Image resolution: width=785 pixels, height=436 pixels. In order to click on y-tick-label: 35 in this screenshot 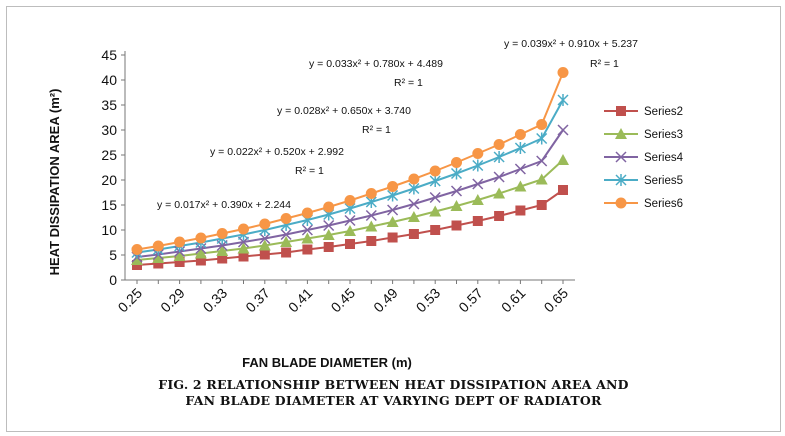, I will do `click(109, 105)`.